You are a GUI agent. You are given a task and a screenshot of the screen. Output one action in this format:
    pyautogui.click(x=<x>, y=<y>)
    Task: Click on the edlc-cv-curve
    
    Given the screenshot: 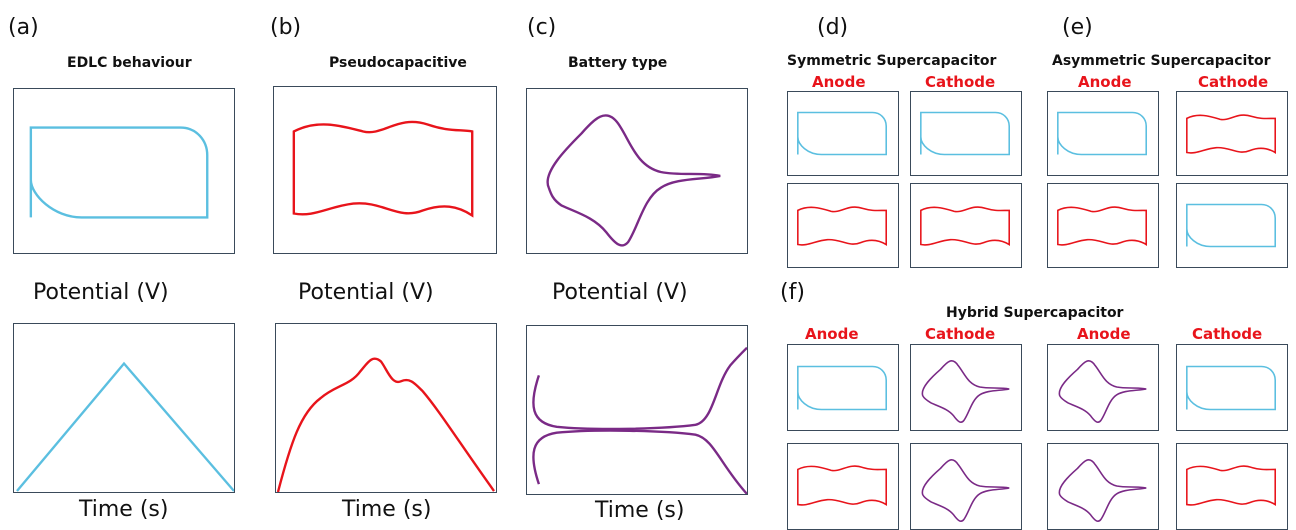 What is the action you would take?
    pyautogui.click(x=119, y=172)
    